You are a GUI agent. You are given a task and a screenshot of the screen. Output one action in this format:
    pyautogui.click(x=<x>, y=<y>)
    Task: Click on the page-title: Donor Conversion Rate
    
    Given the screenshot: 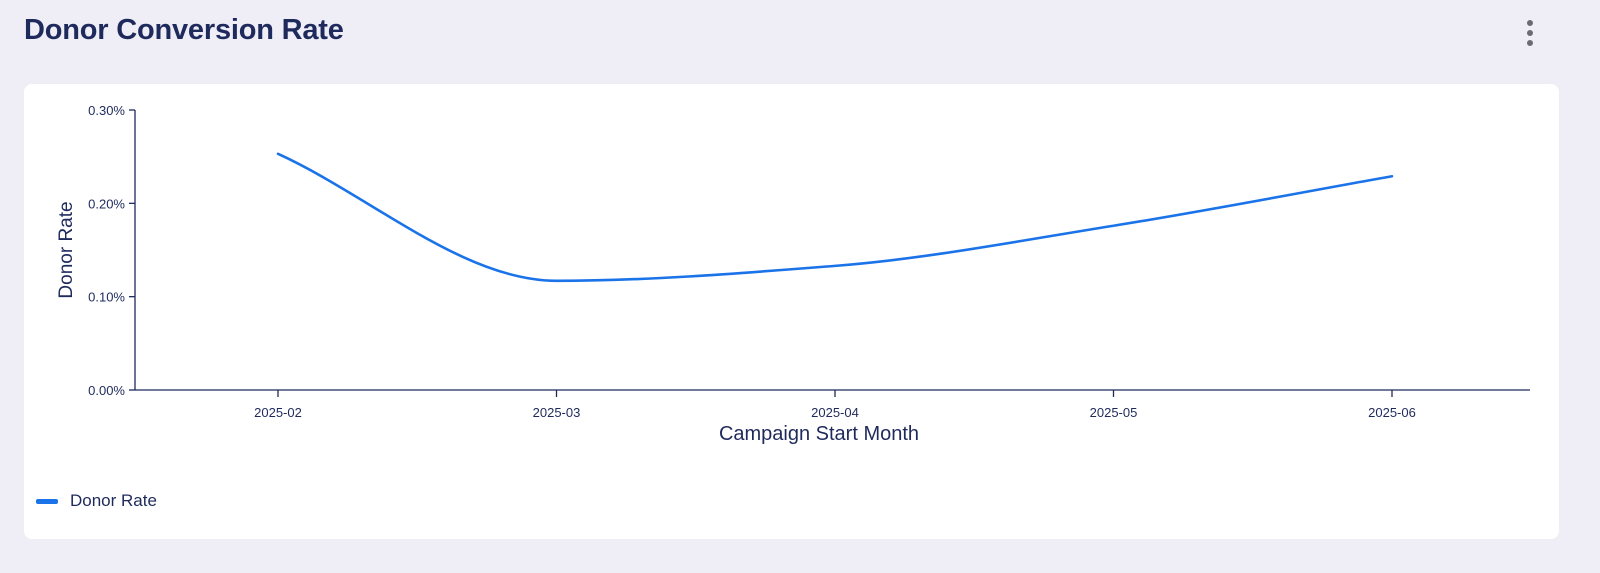 What is the action you would take?
    pyautogui.click(x=184, y=30)
    